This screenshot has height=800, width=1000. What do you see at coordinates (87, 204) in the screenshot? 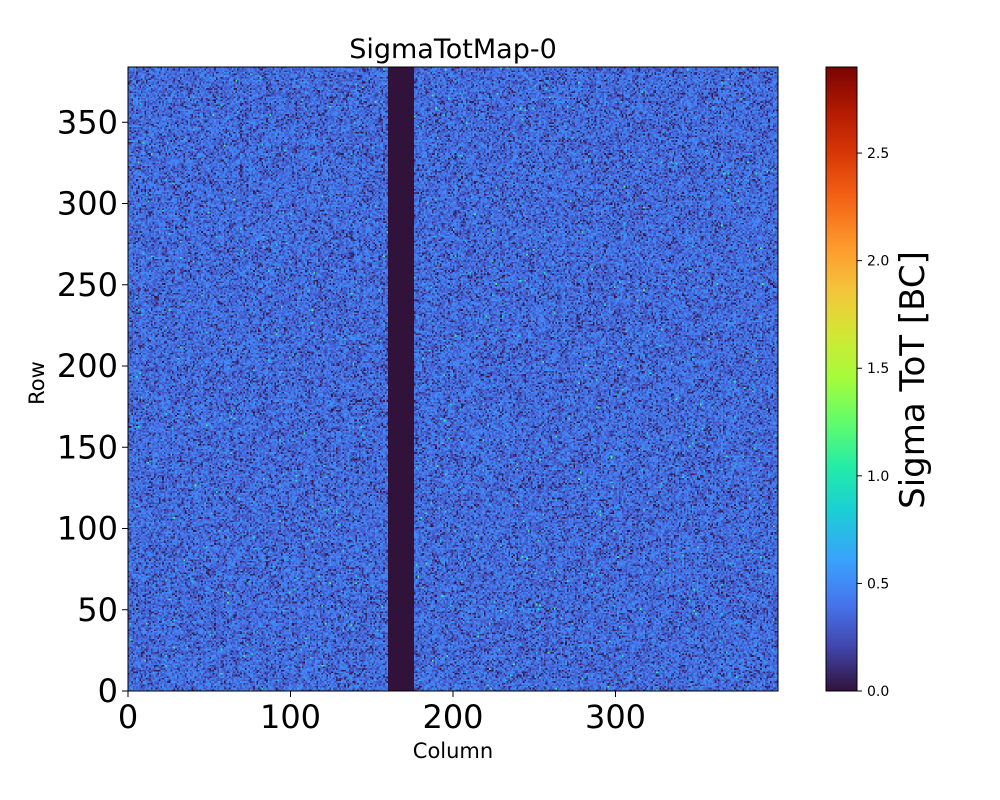
I see `y-tick-label: 300` at bounding box center [87, 204].